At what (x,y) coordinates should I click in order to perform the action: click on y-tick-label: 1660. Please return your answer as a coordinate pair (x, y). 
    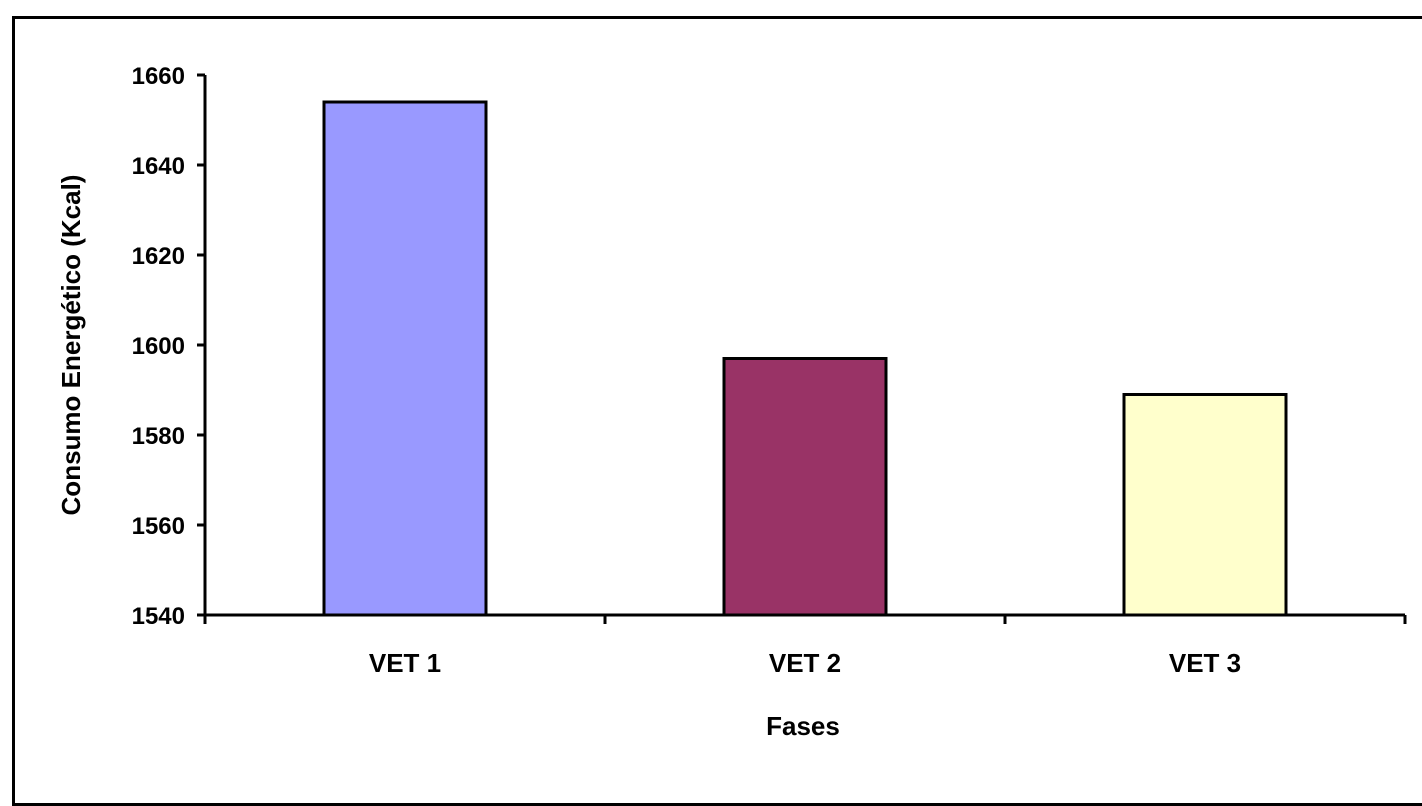
    Looking at the image, I should click on (158, 76).